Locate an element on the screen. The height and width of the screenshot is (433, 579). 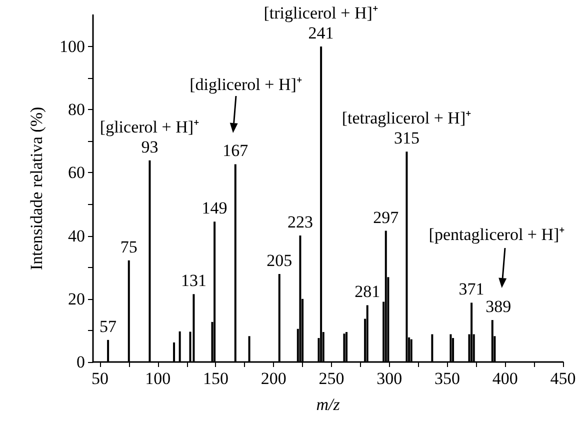
annotation: 241 is located at coordinates (321, 33).